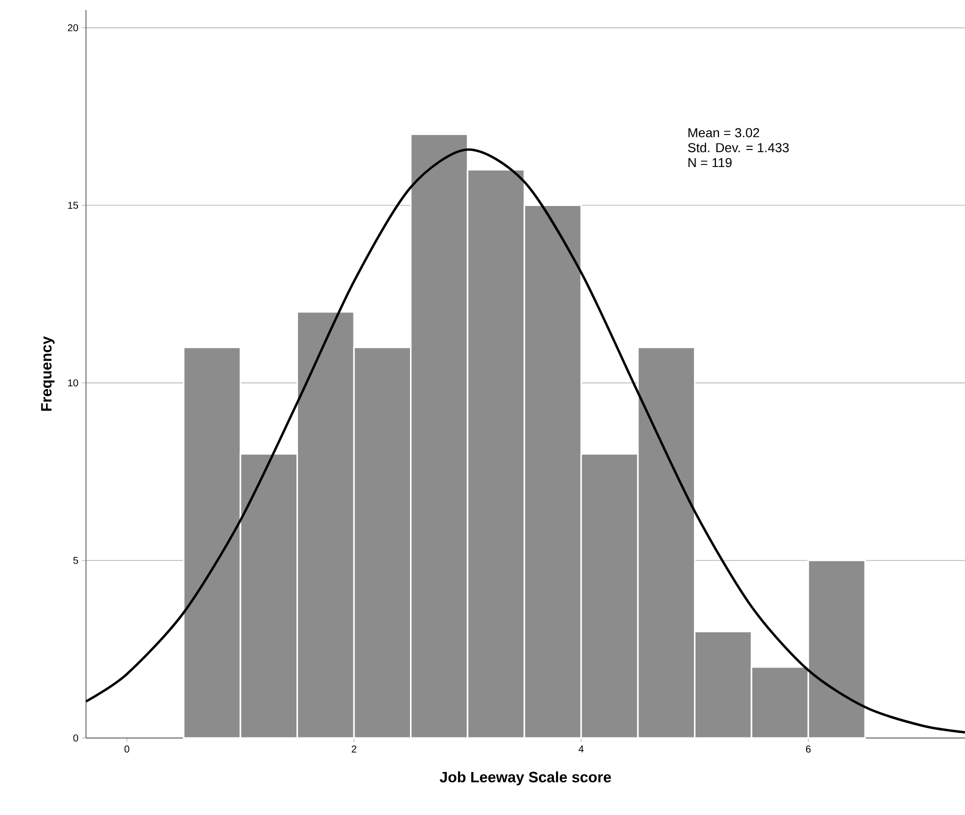 The width and height of the screenshot is (965, 815). Describe the element at coordinates (73, 205) in the screenshot. I see `y-tick-label: 15` at that location.